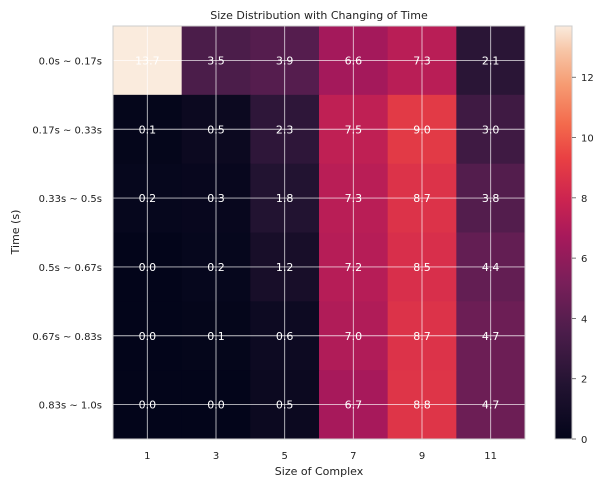  Describe the element at coordinates (584, 319) in the screenshot. I see `colorbar-tick-label: 4` at that location.